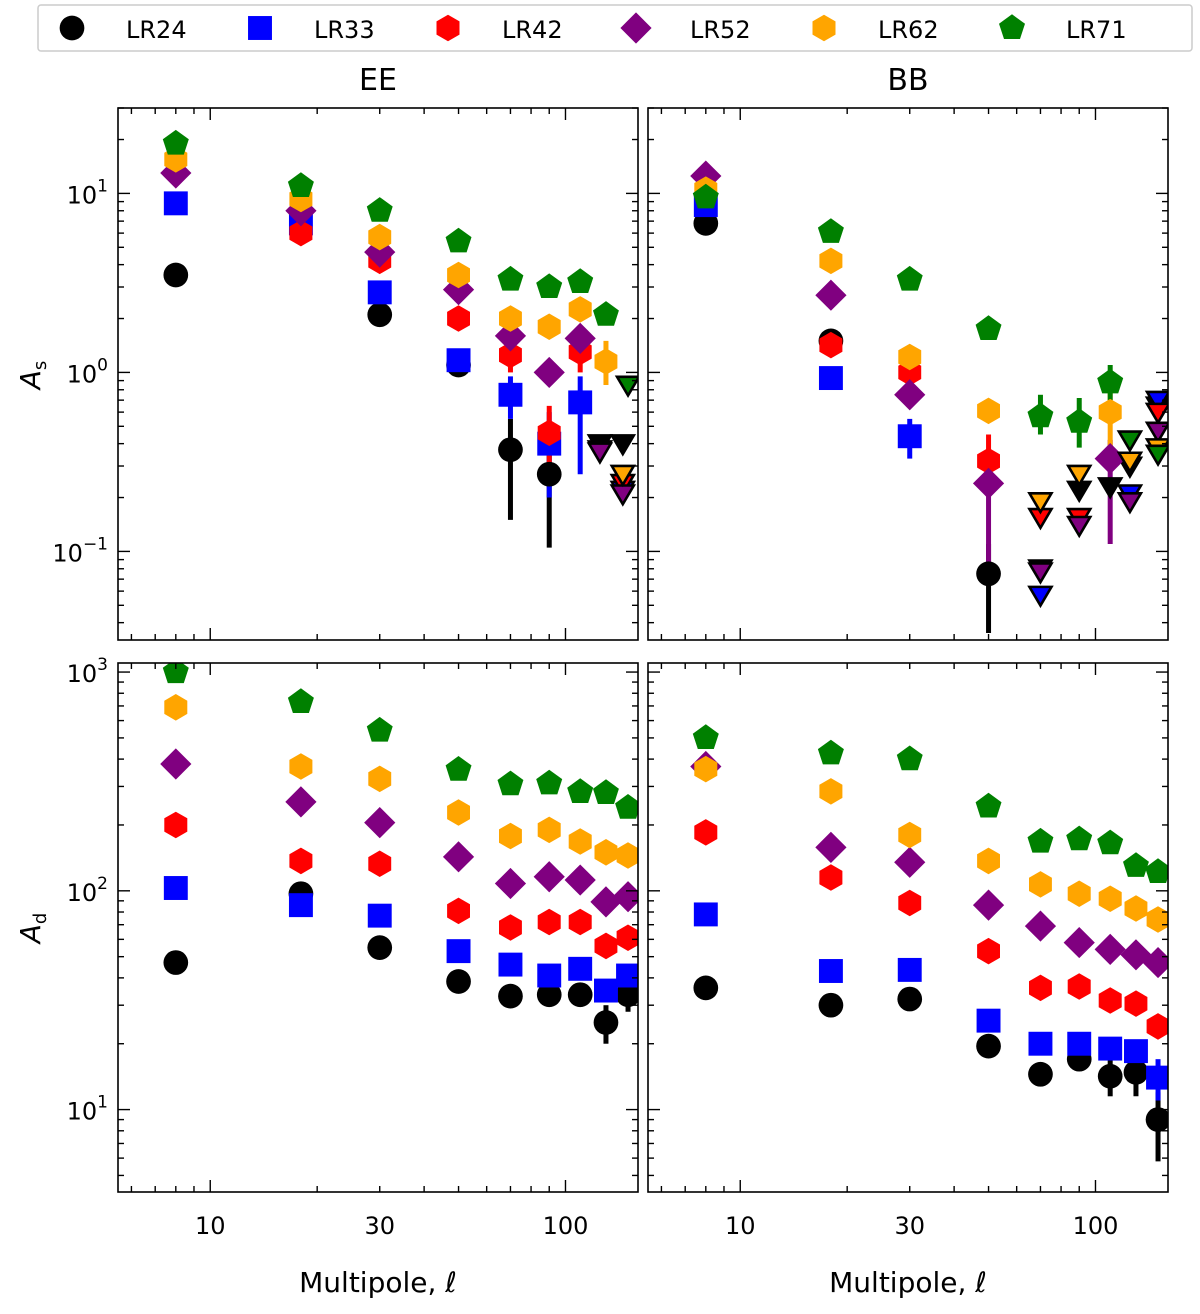 The width and height of the screenshot is (1200, 1314). What do you see at coordinates (40, 918) in the screenshot?
I see `ylabel-ad-sub: d` at bounding box center [40, 918].